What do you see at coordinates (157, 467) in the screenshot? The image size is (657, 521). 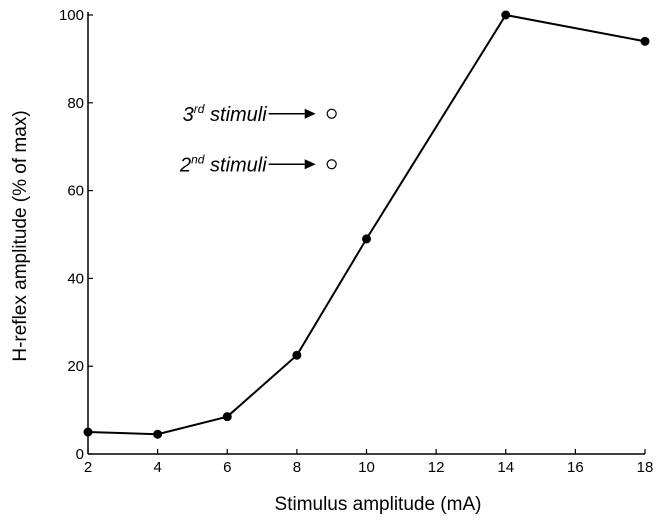 I see `x-tick-label: 4` at bounding box center [157, 467].